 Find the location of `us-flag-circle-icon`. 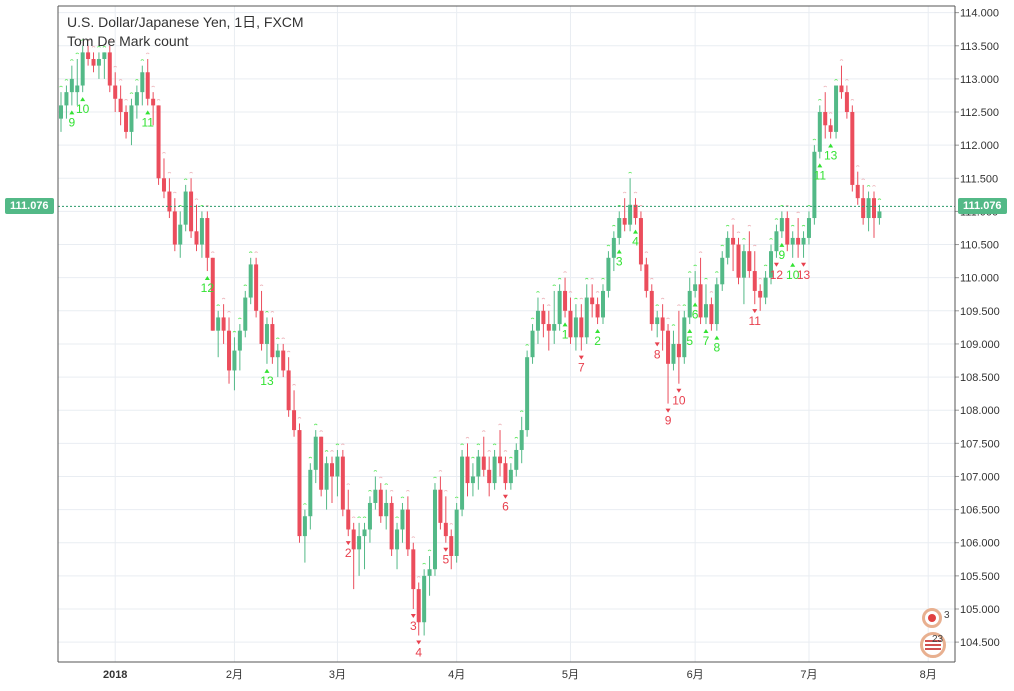

us-flag-circle-icon is located at coordinates (933, 645).